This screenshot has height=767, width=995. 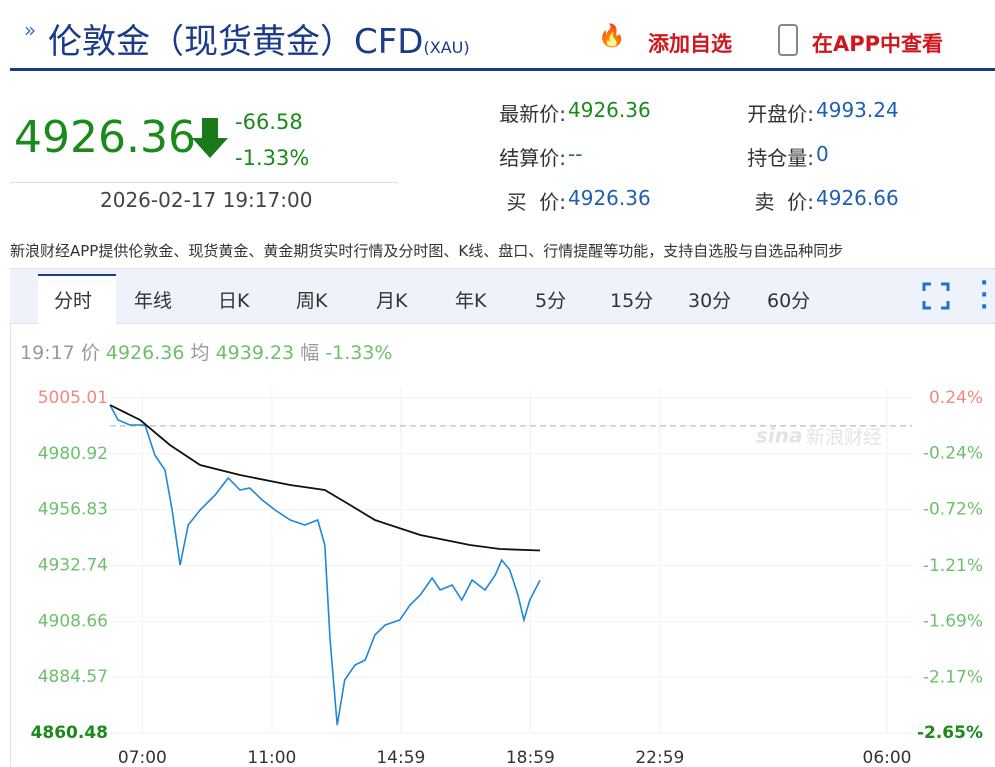 I want to click on info-value: 0, so click(x=822, y=154).